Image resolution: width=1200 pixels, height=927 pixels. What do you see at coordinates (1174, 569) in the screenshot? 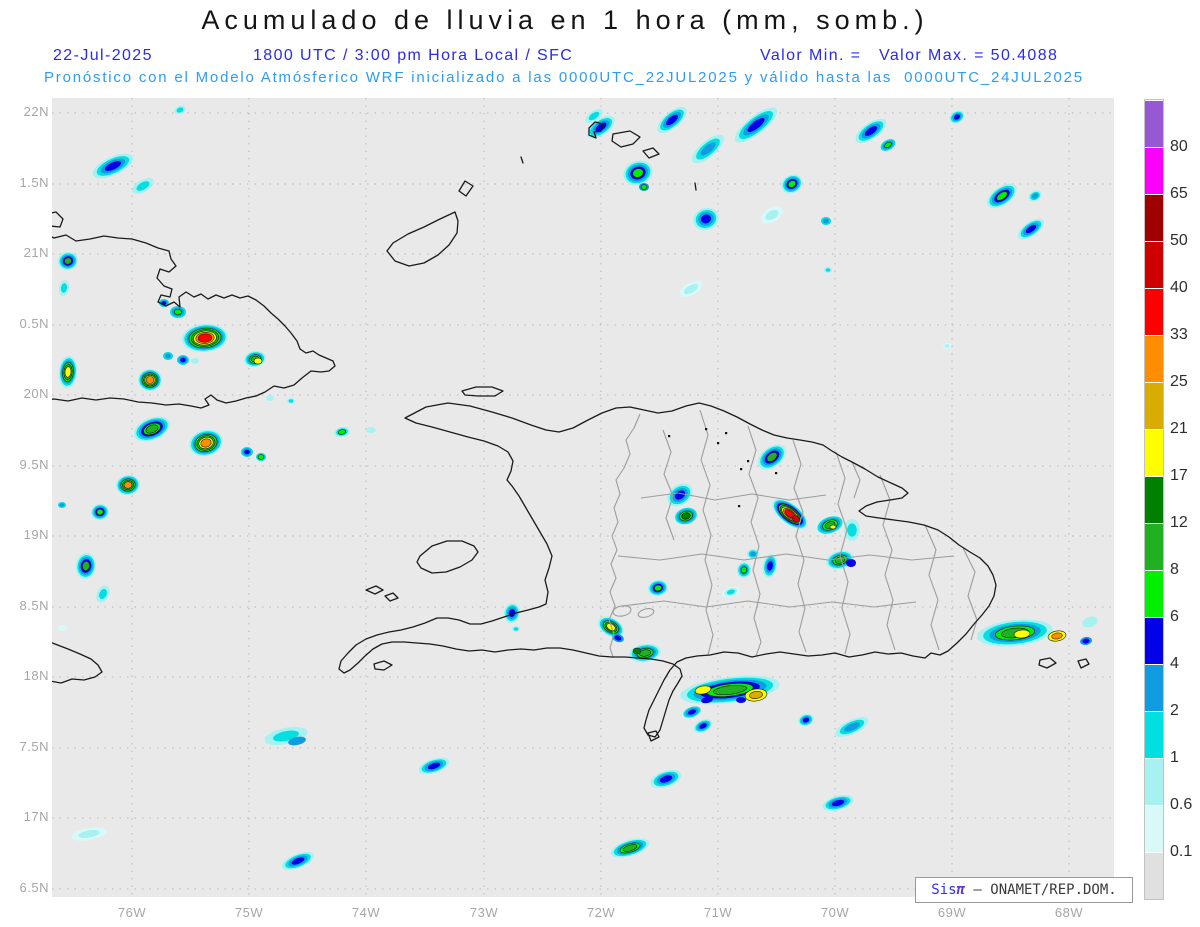
I see `colorbar-label: 8` at bounding box center [1174, 569].